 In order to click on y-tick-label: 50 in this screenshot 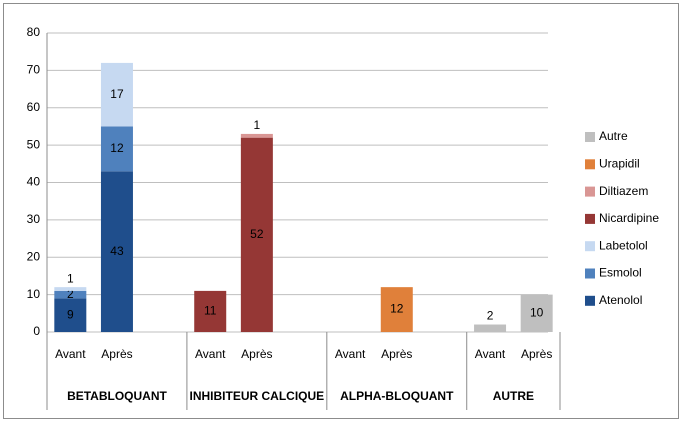, I will do `click(34, 144)`.